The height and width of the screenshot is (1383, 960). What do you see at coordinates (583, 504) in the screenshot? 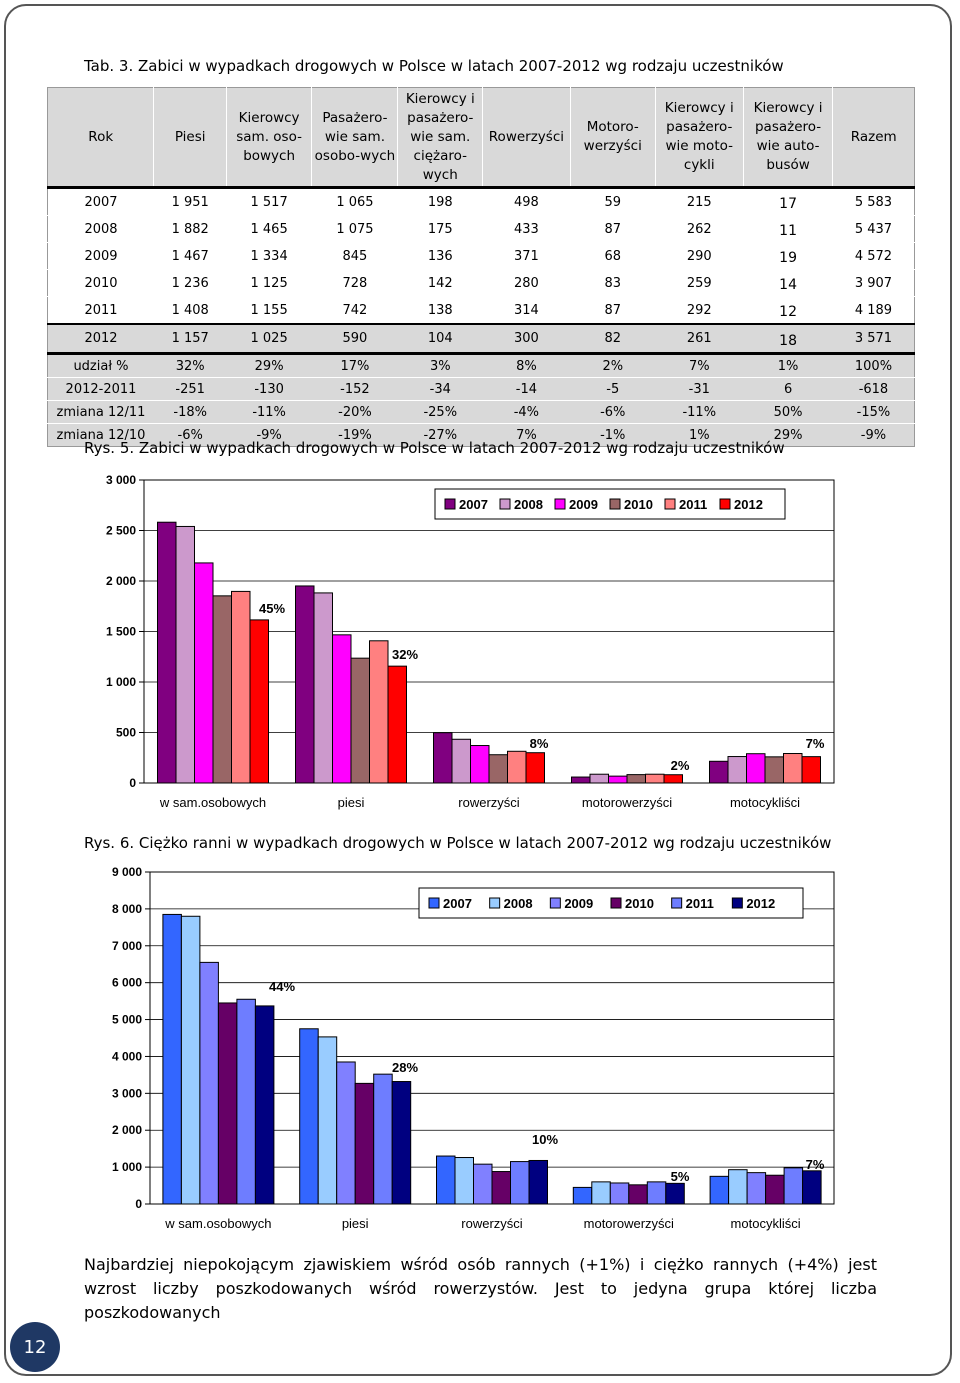
I see `legend-label: 2009` at bounding box center [583, 504].